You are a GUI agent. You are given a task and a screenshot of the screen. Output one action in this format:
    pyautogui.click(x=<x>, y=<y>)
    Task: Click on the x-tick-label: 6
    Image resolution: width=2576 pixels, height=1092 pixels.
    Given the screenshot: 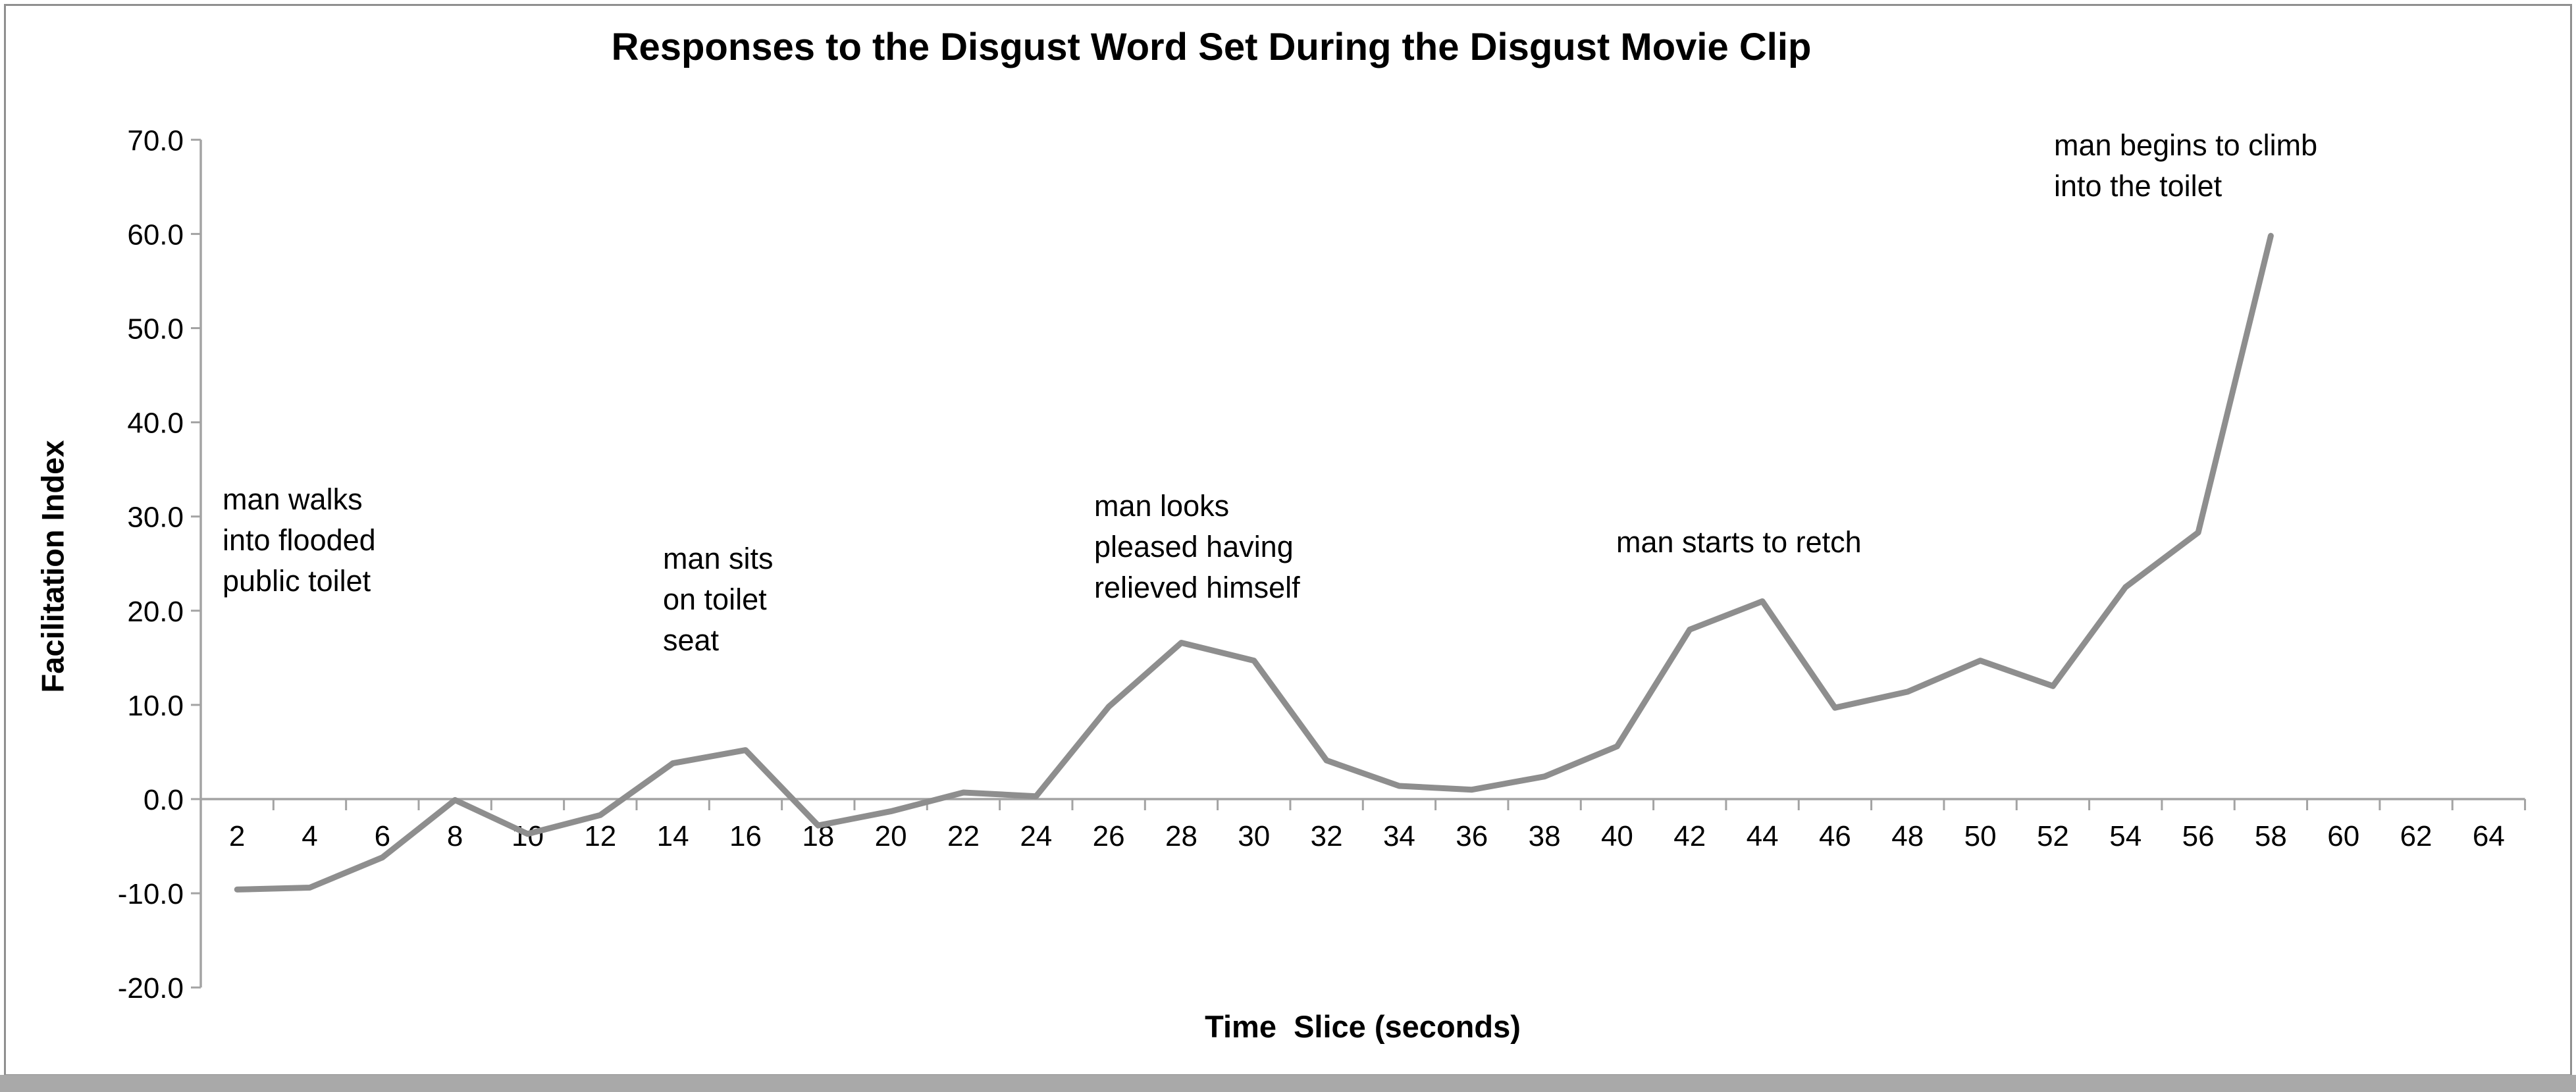 What is the action you would take?
    pyautogui.click(x=383, y=836)
    